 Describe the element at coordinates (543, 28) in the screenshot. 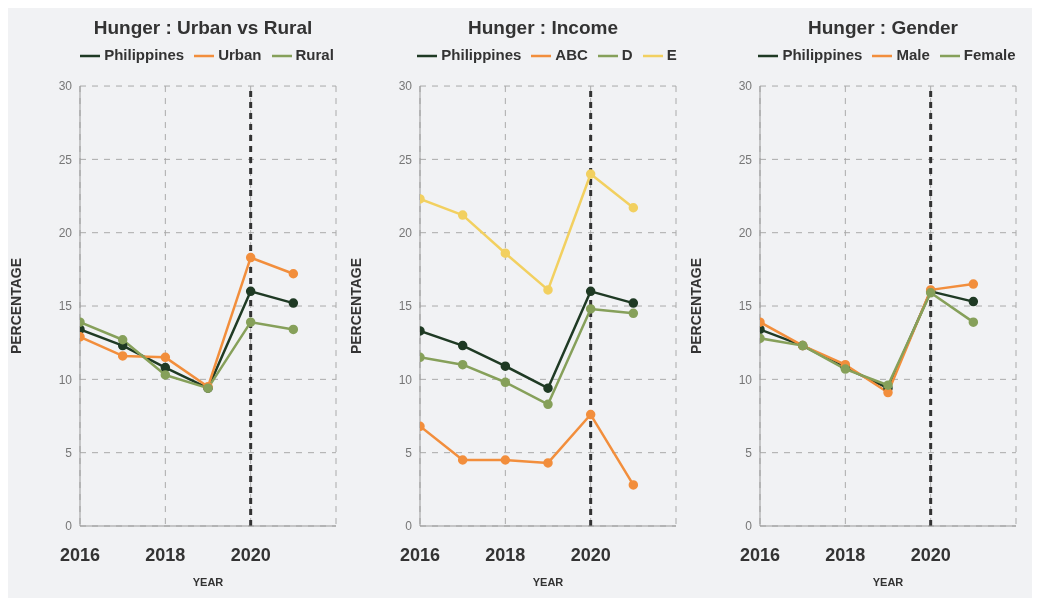

I see `chart-title: Hunger : Income` at that location.